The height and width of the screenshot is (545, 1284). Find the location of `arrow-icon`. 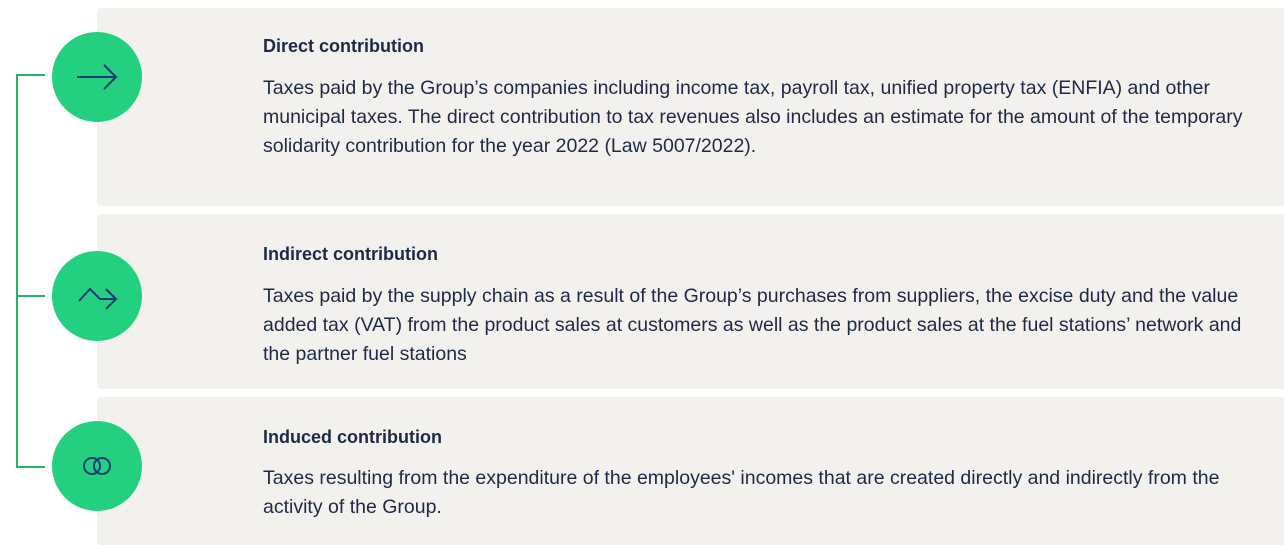

arrow-icon is located at coordinates (97, 77).